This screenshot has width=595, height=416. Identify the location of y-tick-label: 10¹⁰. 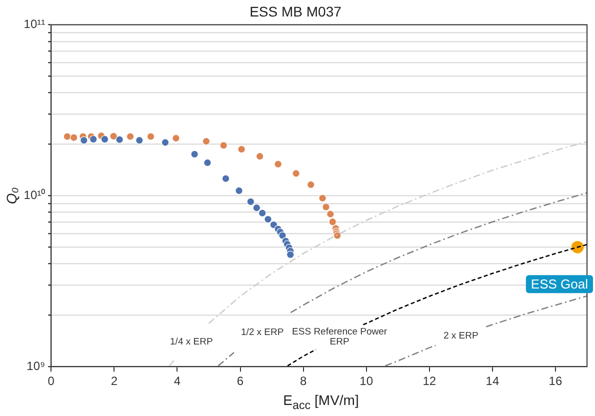
(35, 195).